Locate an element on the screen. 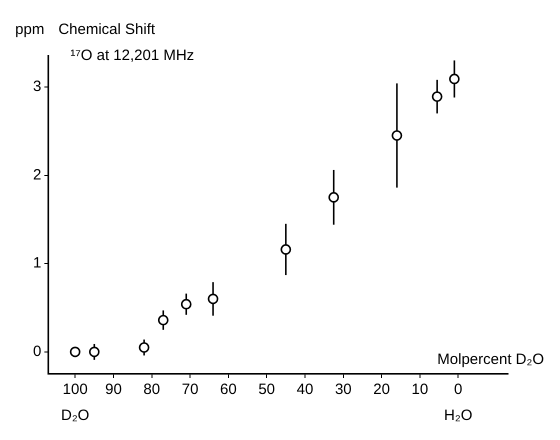 The image size is (560, 440). x-axis-title: Molpercent D₂O is located at coordinates (490, 359).